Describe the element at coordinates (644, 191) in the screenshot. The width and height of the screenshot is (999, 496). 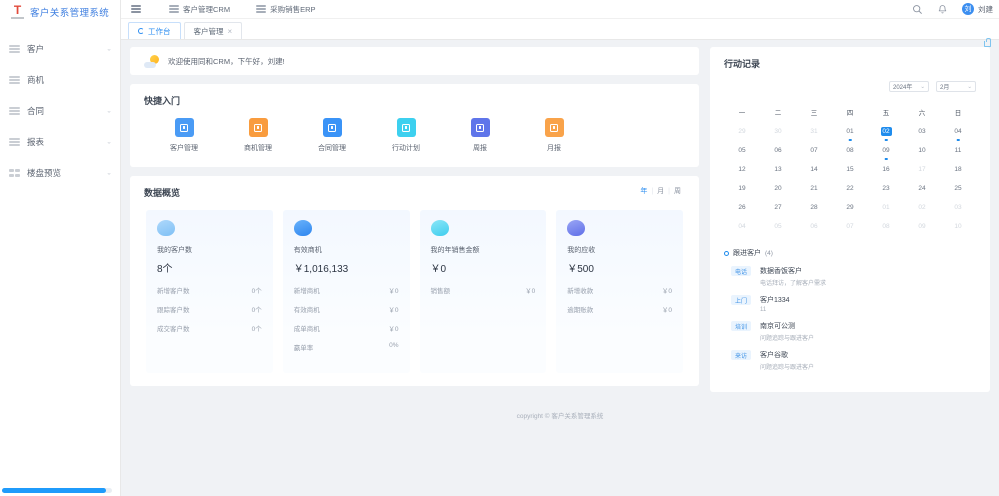
I see `segment-year: 年` at that location.